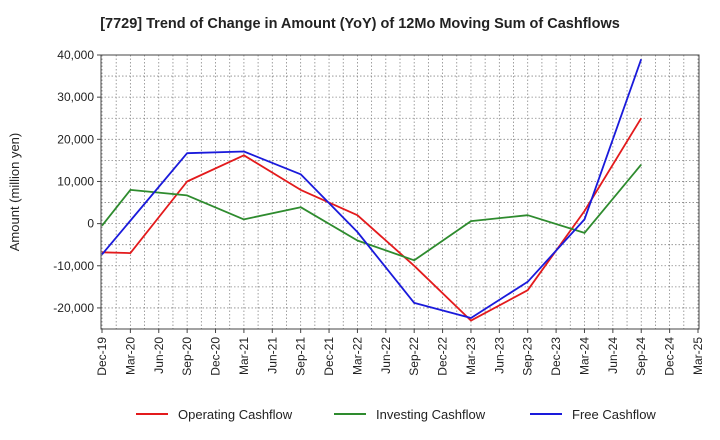  Describe the element at coordinates (670, 356) in the screenshot. I see `x-tick-label: Dec-24` at that location.